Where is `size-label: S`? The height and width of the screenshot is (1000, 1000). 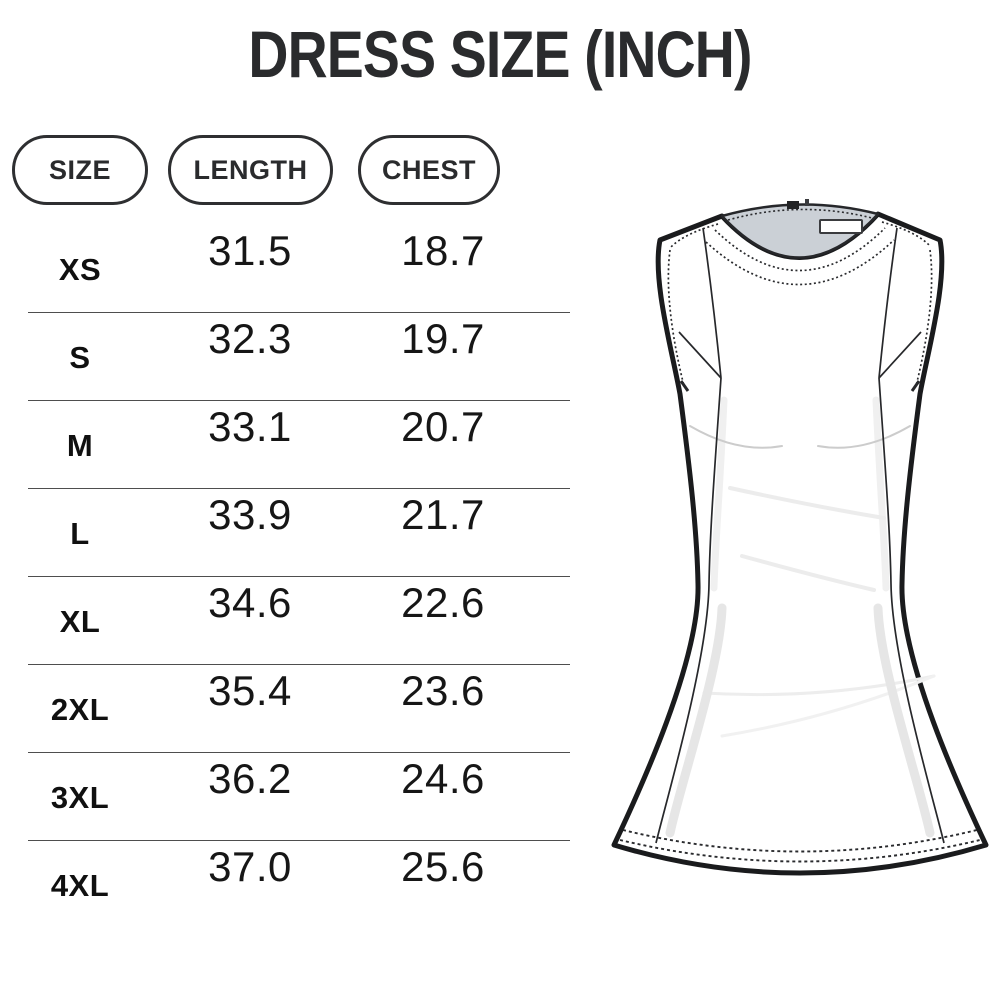
size-label: S is located at coordinates (80, 357).